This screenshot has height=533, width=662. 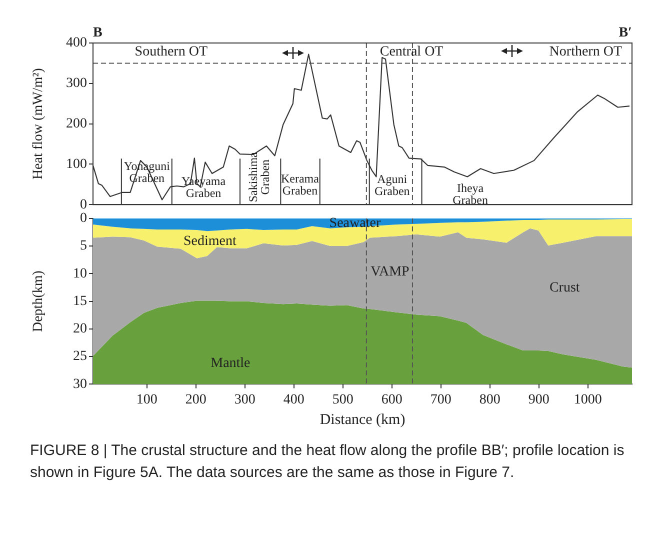 What do you see at coordinates (76, 84) in the screenshot?
I see `y-tick-label: 300` at bounding box center [76, 84].